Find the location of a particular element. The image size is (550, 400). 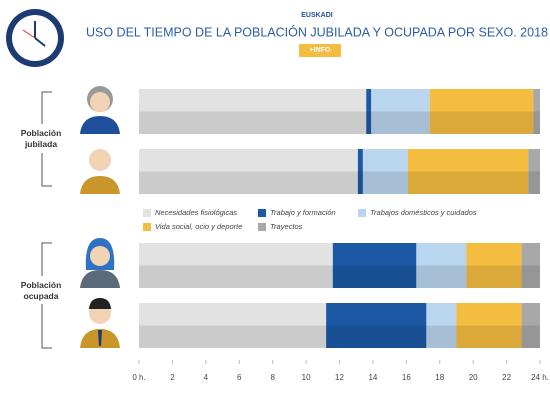

group-label: Población jubilada is located at coordinates (41, 138).